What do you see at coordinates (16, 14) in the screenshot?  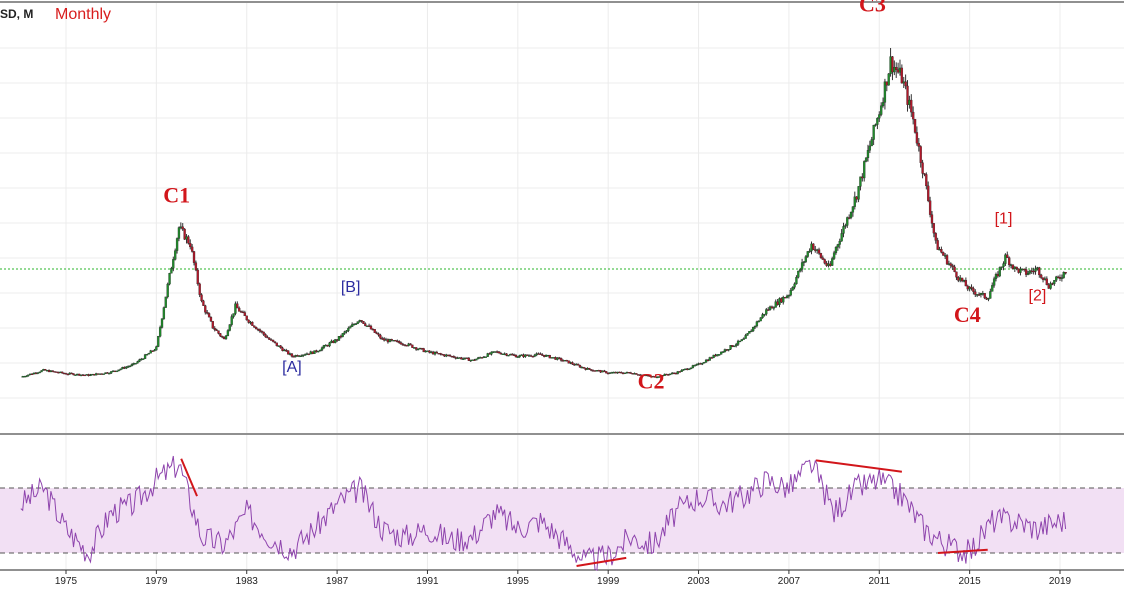 I see `symbol-label: SD, M` at bounding box center [16, 14].